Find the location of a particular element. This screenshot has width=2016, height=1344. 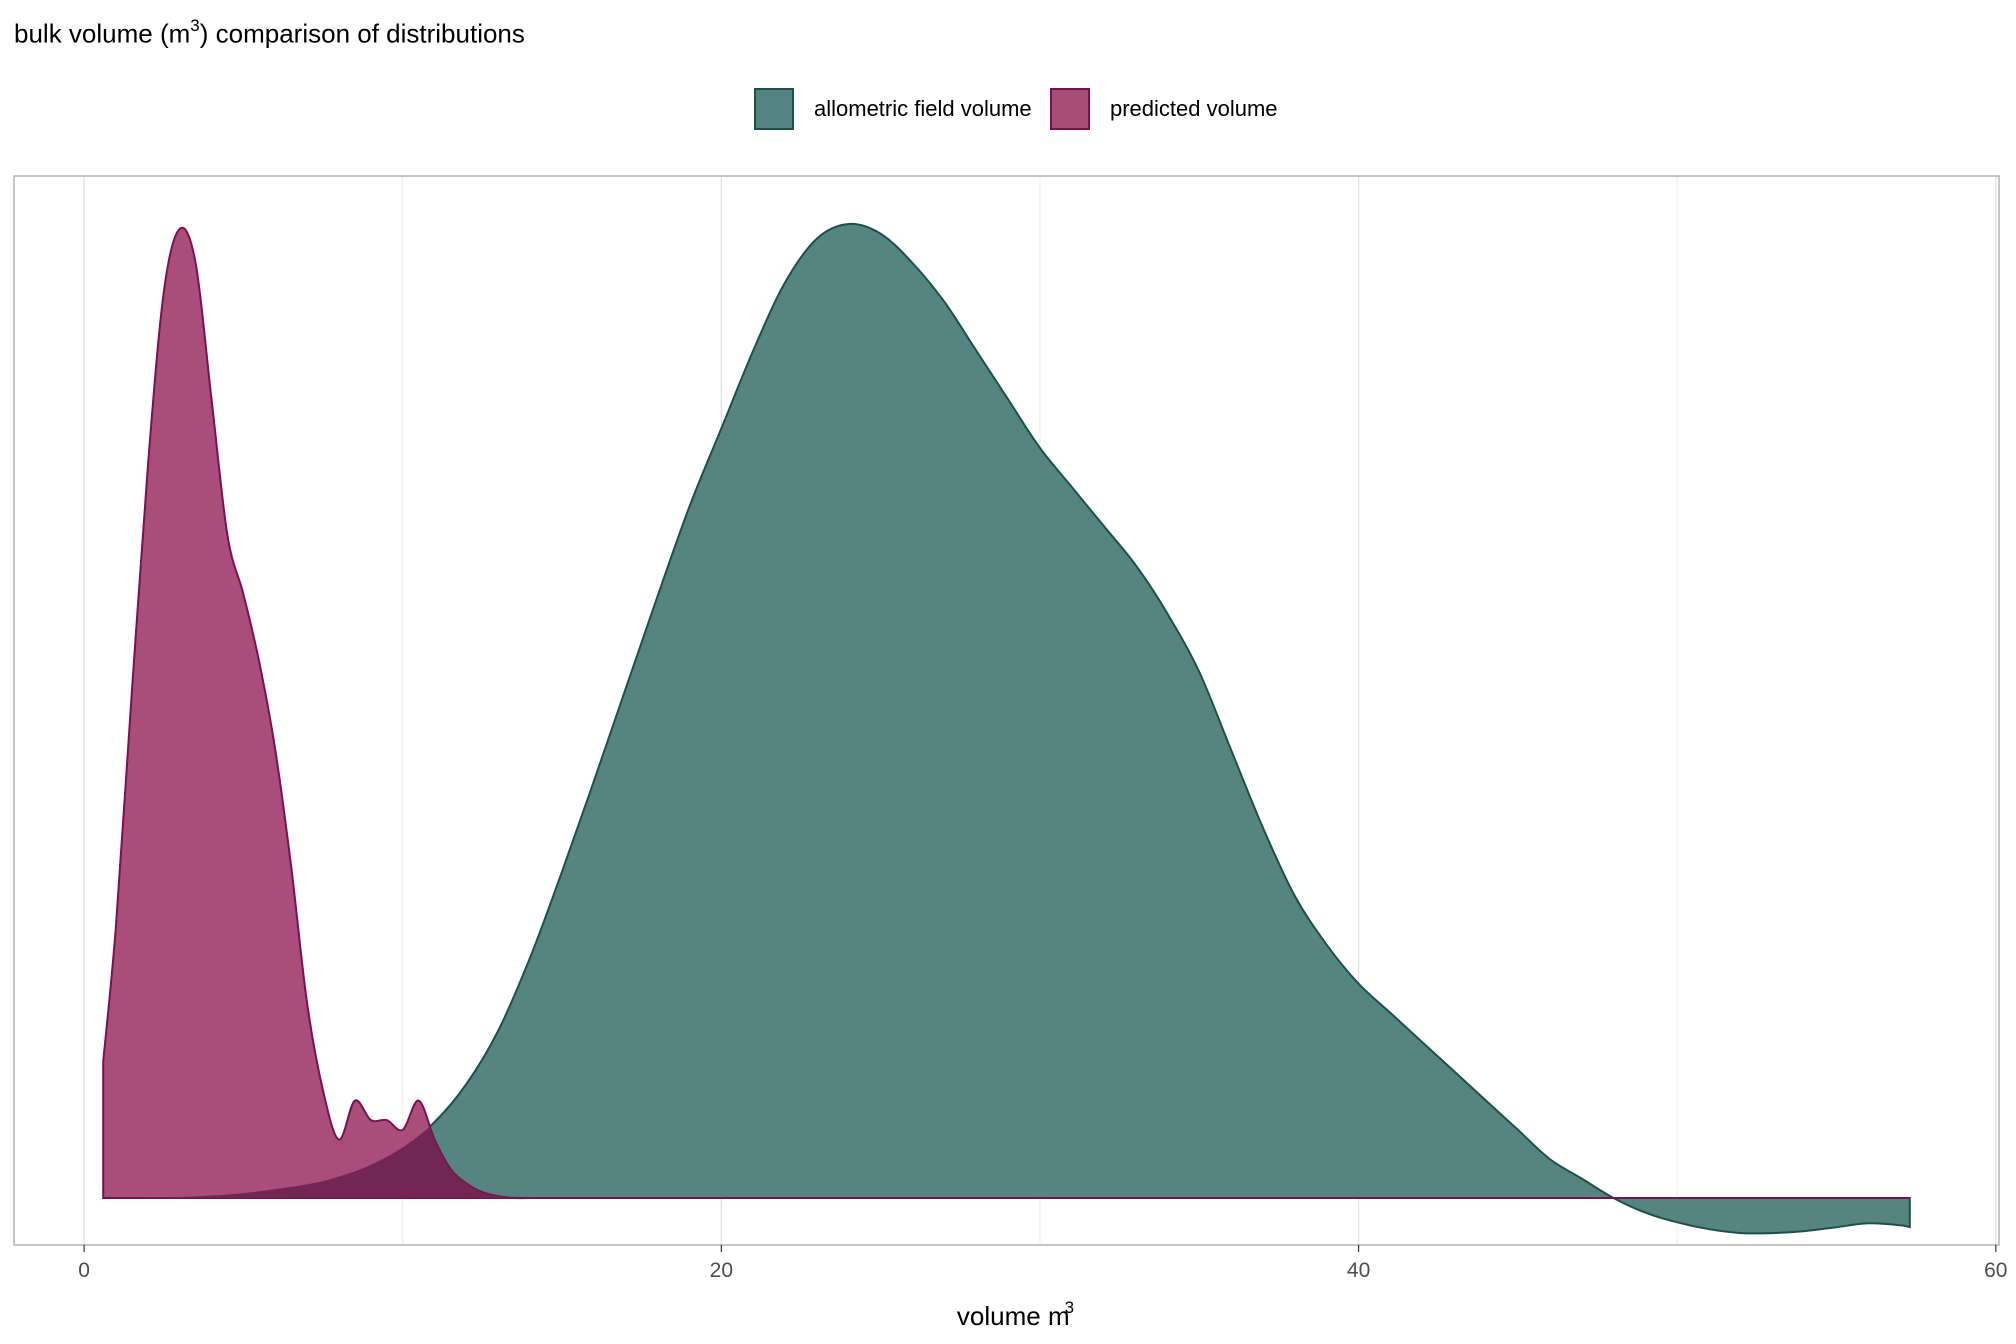

legend-item-predicted: predicted volume is located at coordinates (1164, 109).